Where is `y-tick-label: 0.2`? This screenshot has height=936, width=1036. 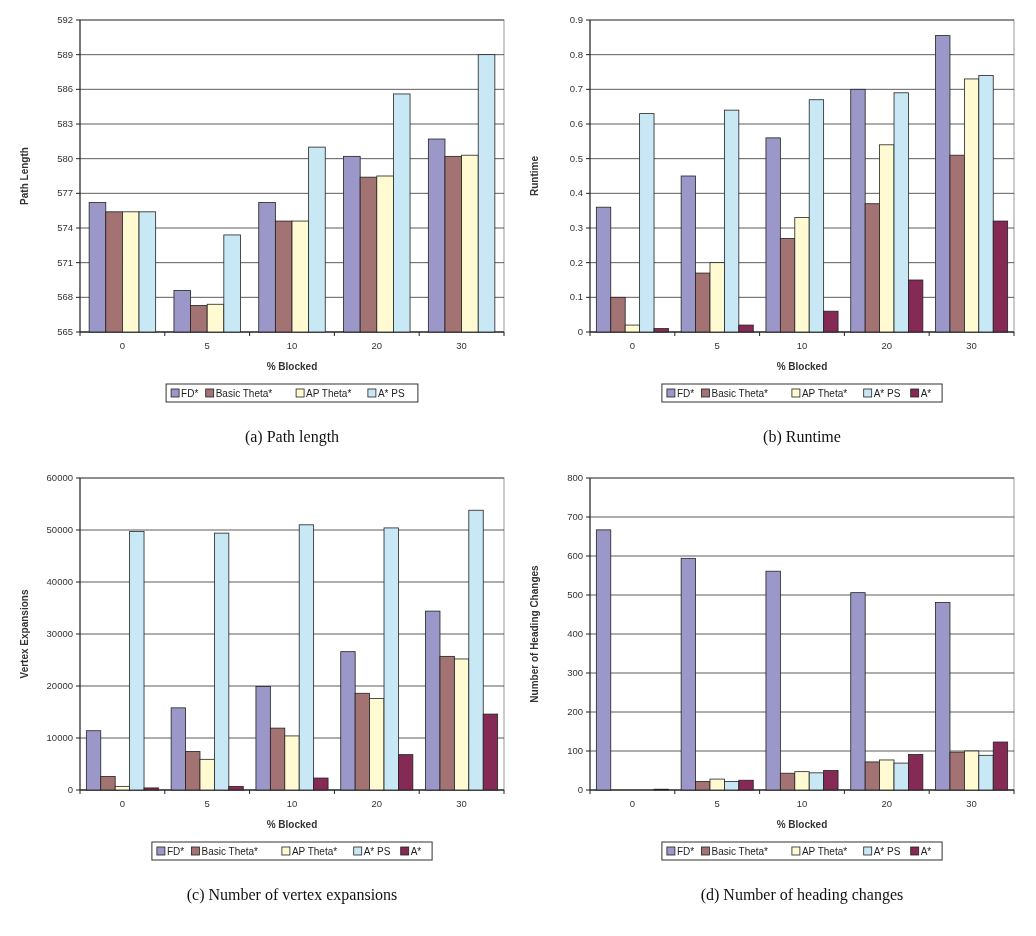
y-tick-label: 0.2 is located at coordinates (576, 262).